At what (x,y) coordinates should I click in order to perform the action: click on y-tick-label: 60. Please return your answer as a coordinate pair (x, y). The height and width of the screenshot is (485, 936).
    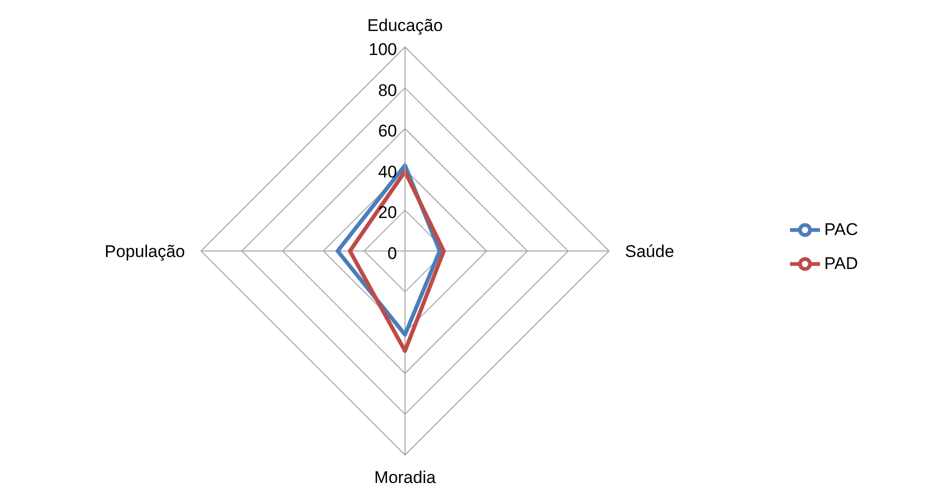
    Looking at the image, I should click on (387, 131).